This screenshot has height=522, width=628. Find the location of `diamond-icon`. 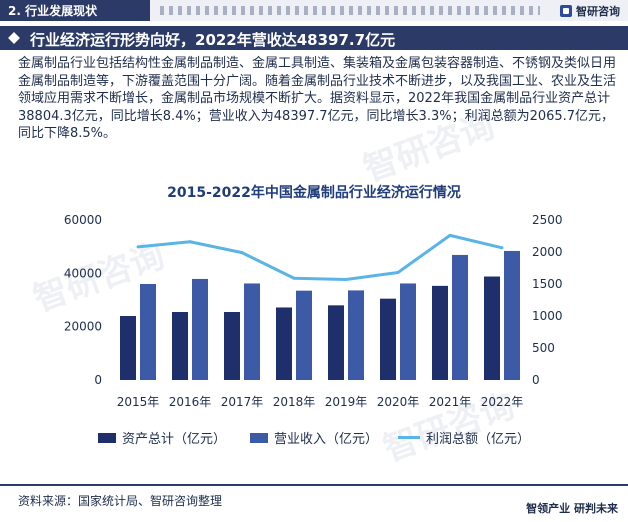

diamond-icon is located at coordinates (14, 38).